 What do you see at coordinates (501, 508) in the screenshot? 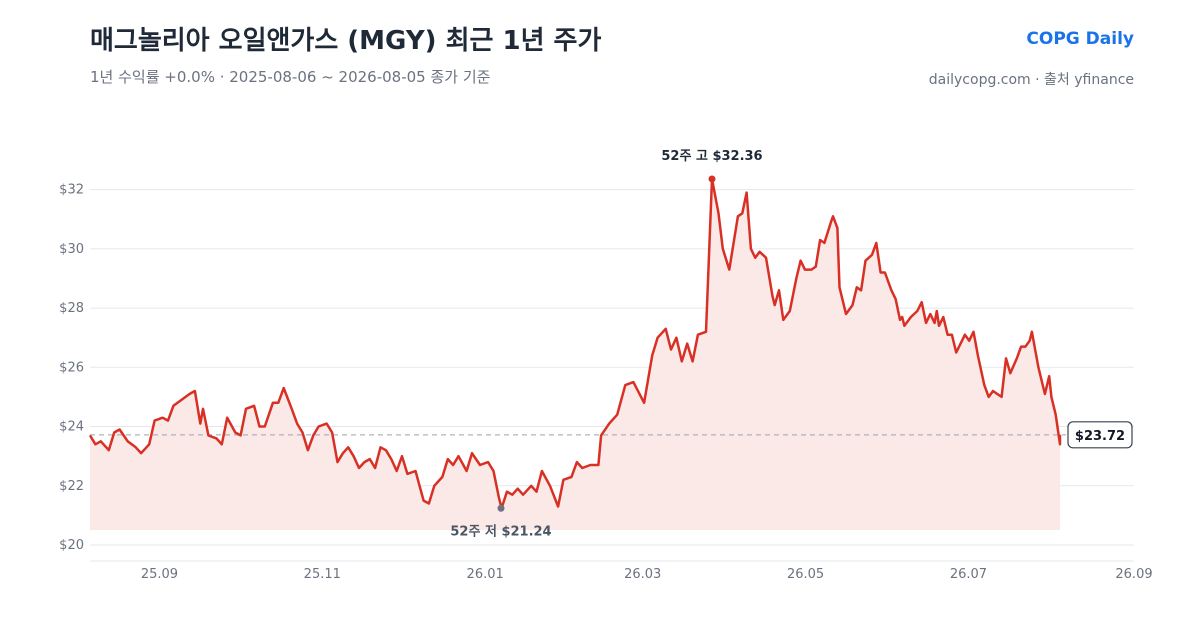
I see `low-marker` at bounding box center [501, 508].